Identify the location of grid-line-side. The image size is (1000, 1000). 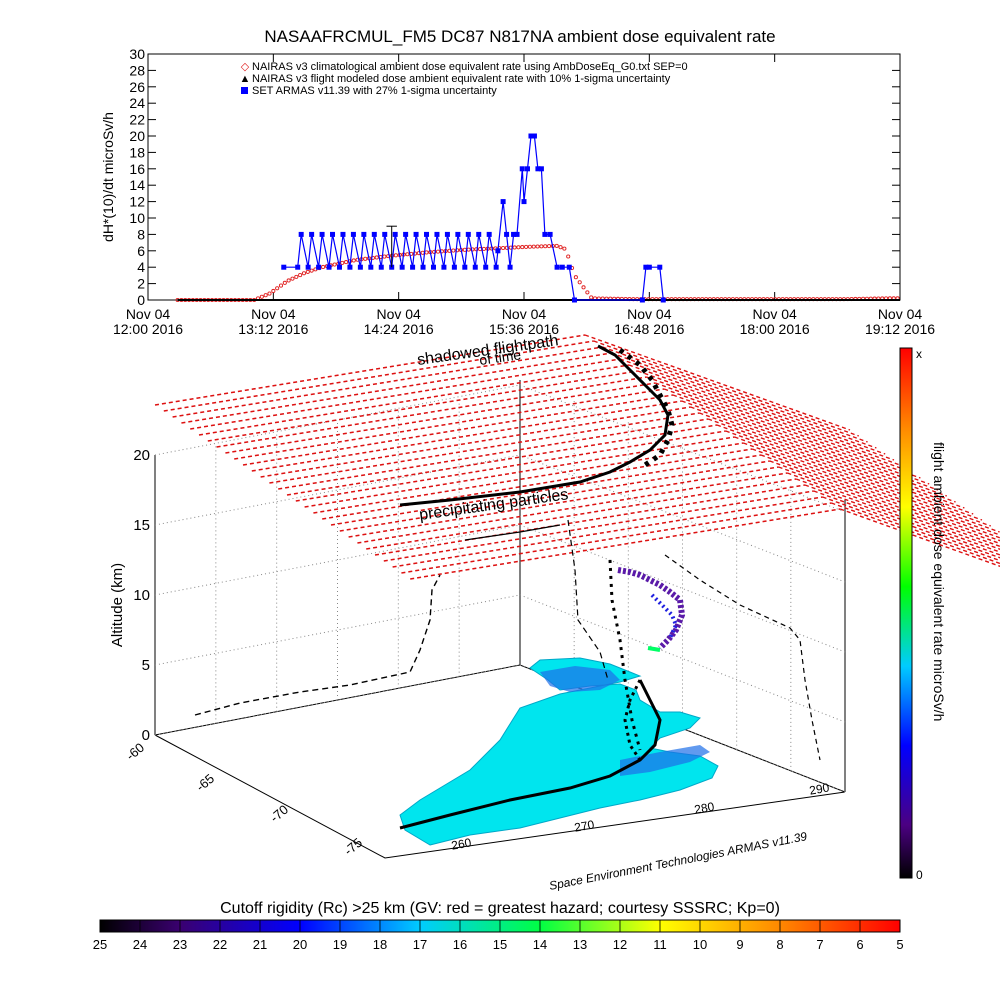
(682, 518).